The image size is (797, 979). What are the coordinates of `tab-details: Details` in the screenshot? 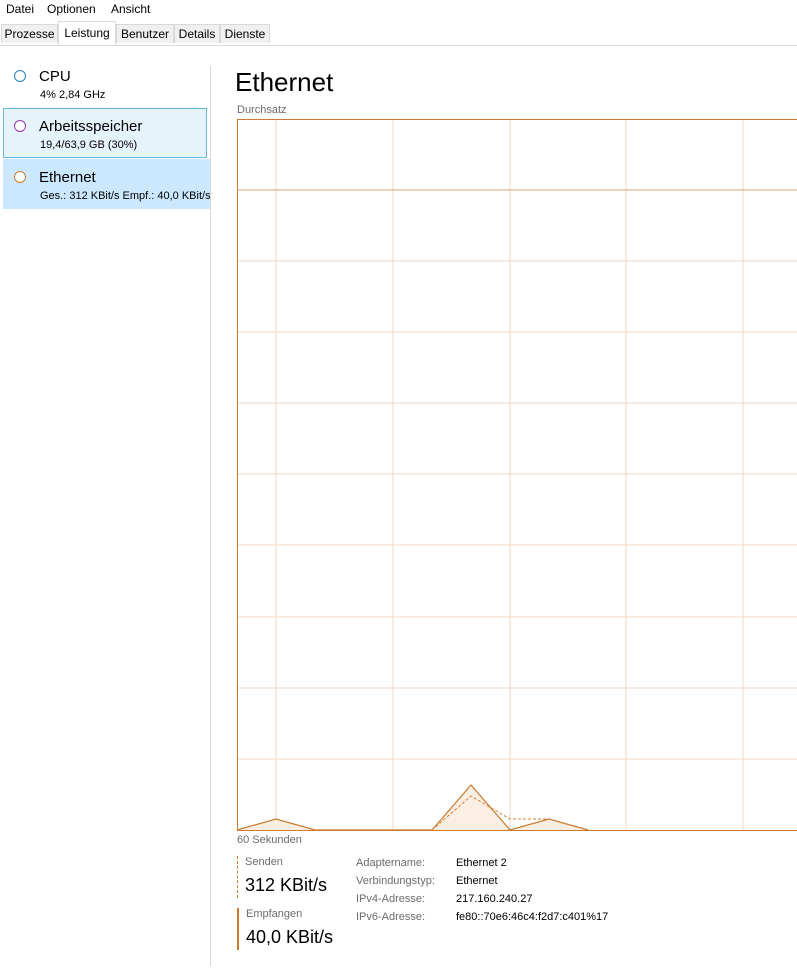 It's located at (197, 33).